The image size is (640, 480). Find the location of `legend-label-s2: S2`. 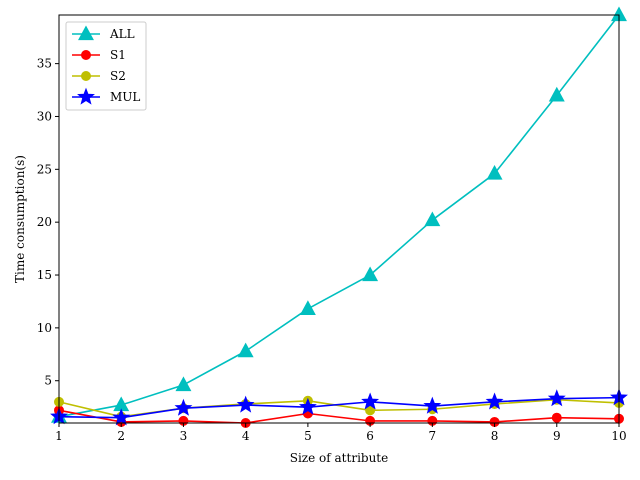

legend-label-s2: S2 is located at coordinates (118, 76).